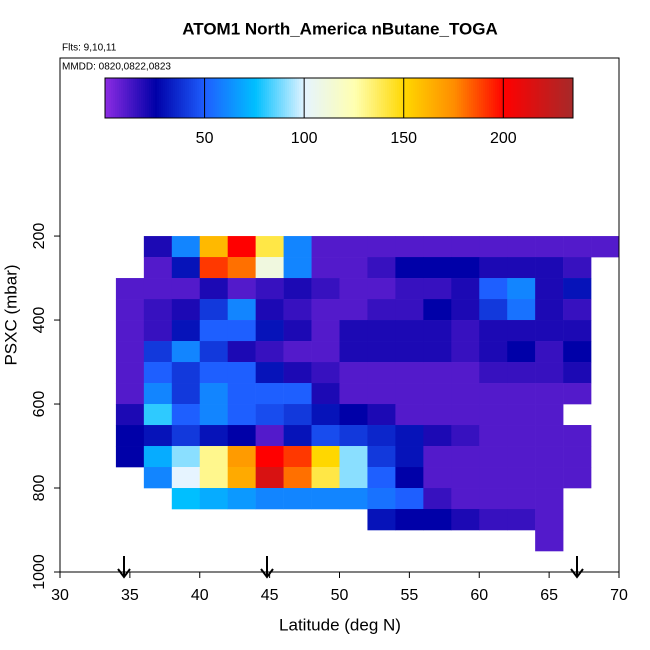 This screenshot has height=650, width=650. What do you see at coordinates (39, 320) in the screenshot?
I see `y-tick-label: 400` at bounding box center [39, 320].